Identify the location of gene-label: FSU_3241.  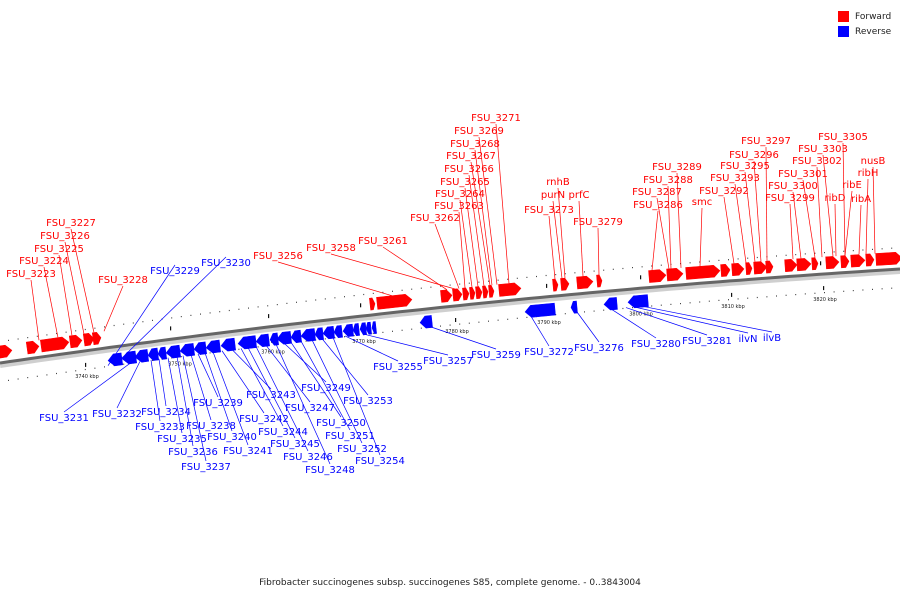
(248, 451).